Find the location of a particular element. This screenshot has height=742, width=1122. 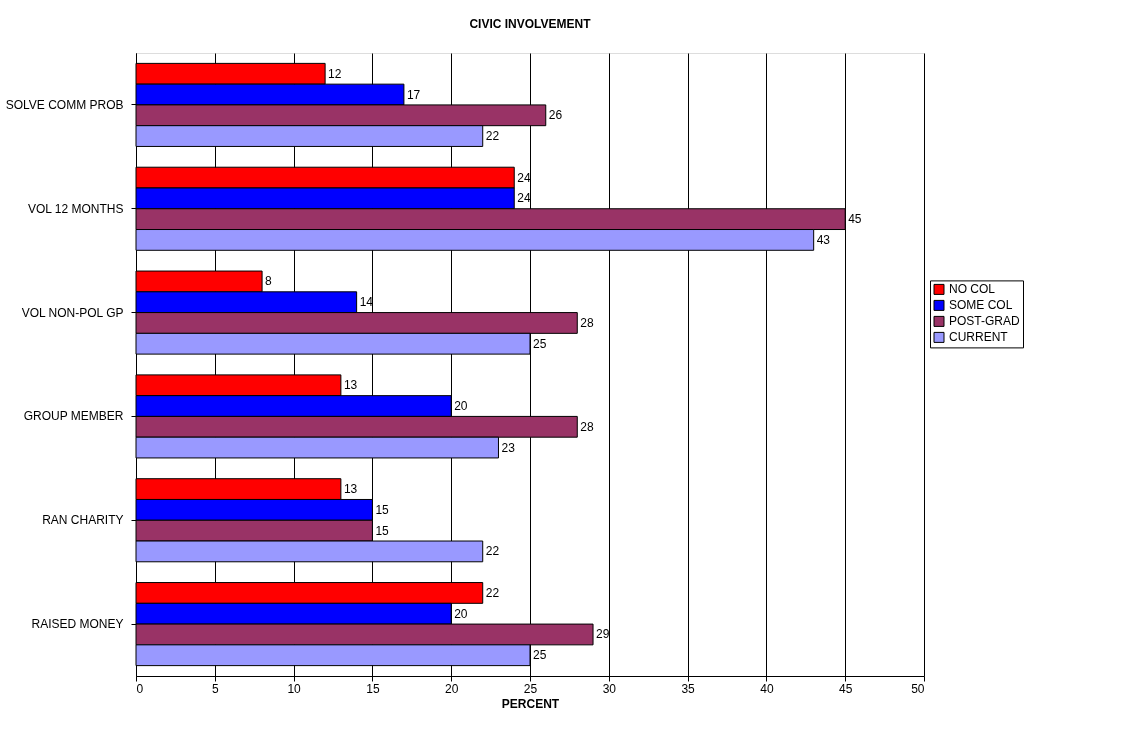

y-tick-label: VOL NON-POL GP is located at coordinates (72, 312).